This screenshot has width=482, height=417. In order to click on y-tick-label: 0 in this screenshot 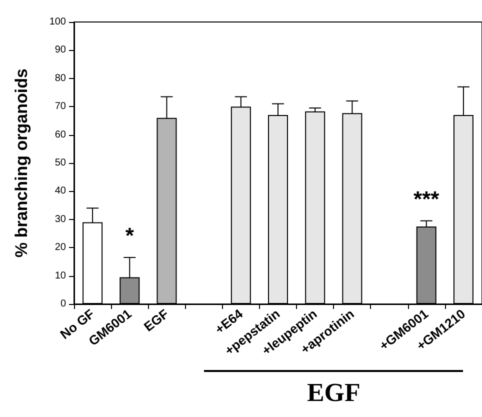, I will do `click(63, 304)`.